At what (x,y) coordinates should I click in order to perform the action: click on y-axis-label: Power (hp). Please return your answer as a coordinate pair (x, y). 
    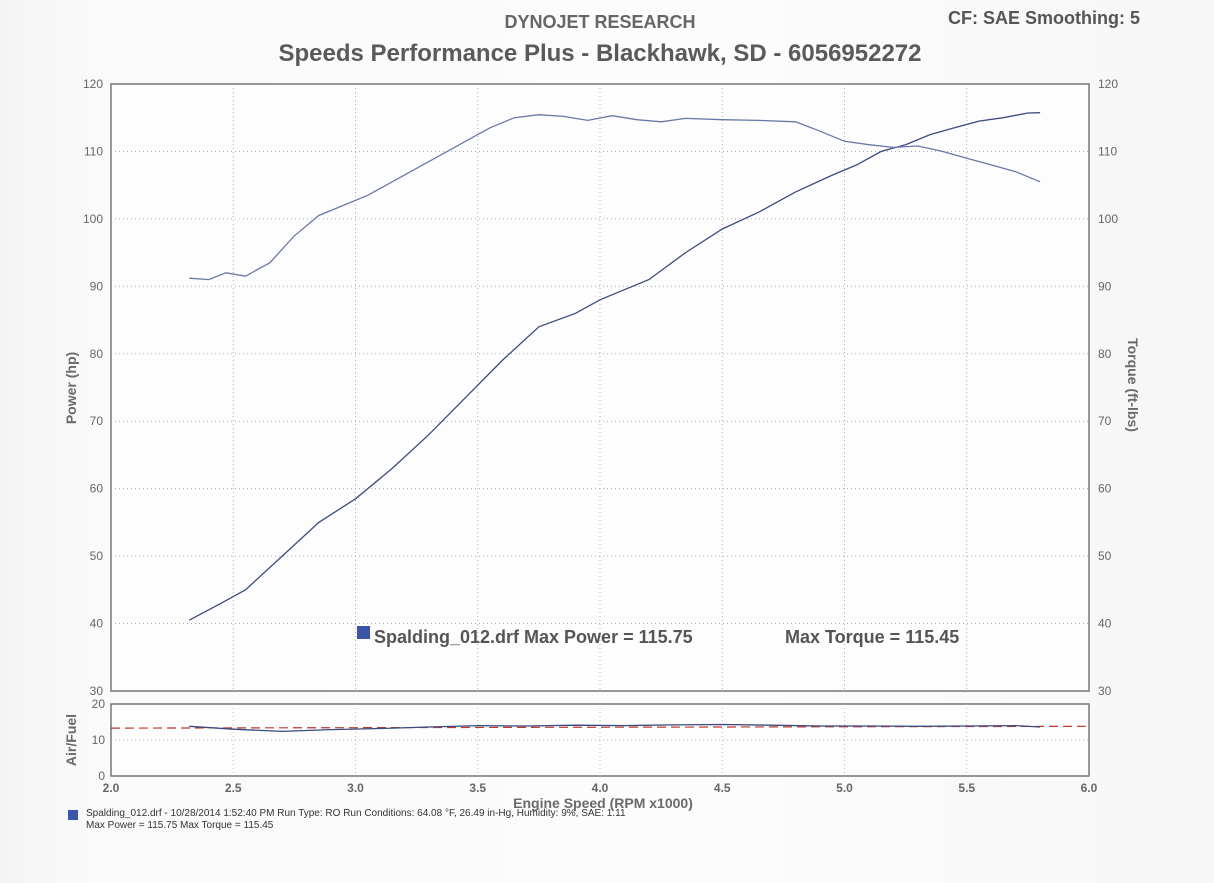
    Looking at the image, I should click on (71, 388).